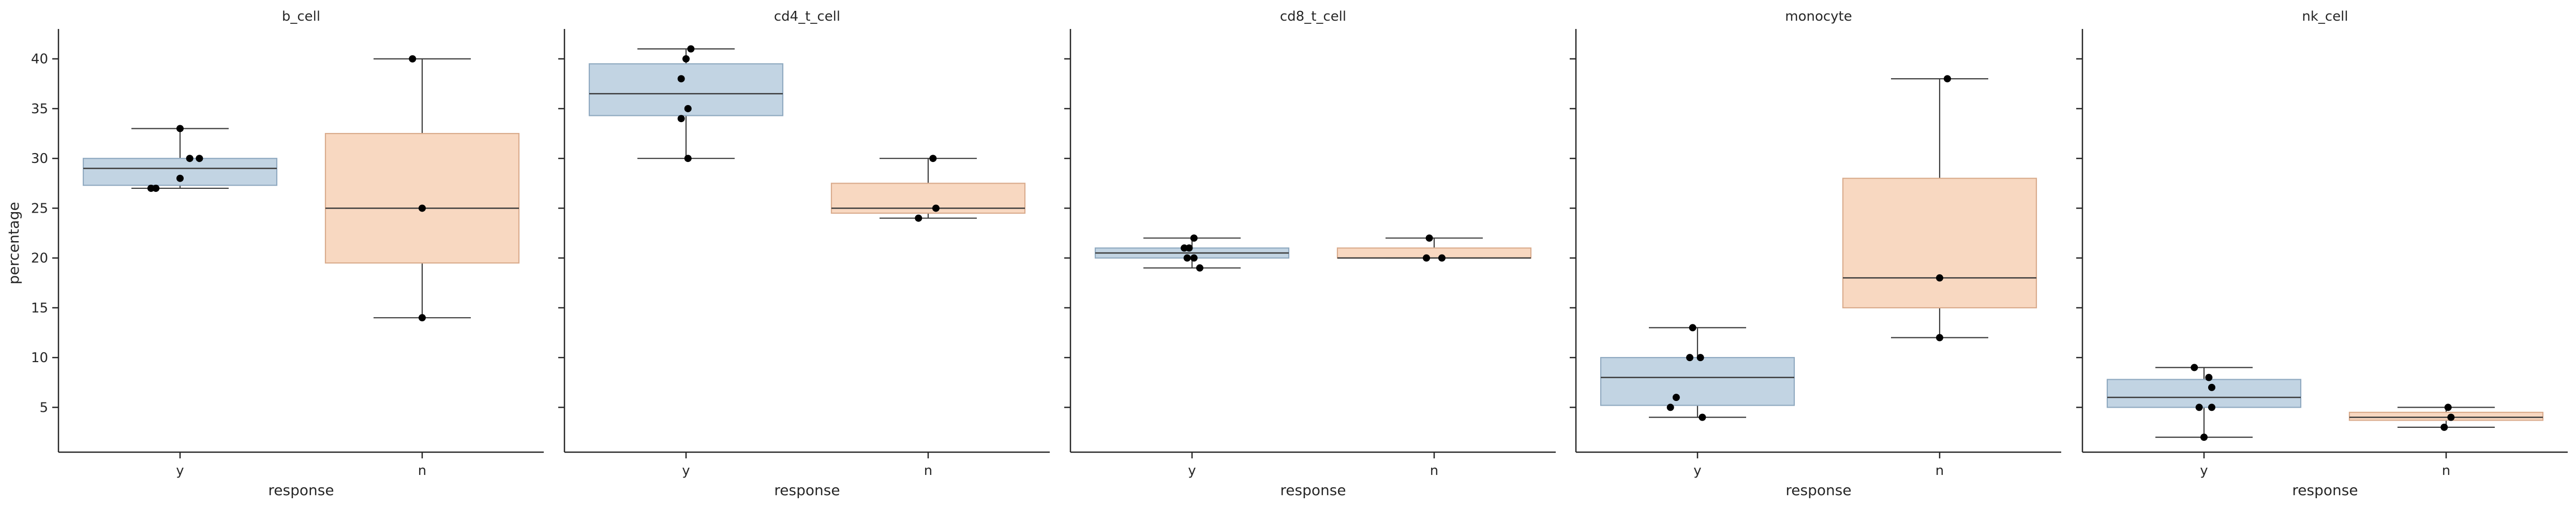 The image size is (2576, 507). What do you see at coordinates (39, 358) in the screenshot?
I see `y-tick-label: 10` at bounding box center [39, 358].